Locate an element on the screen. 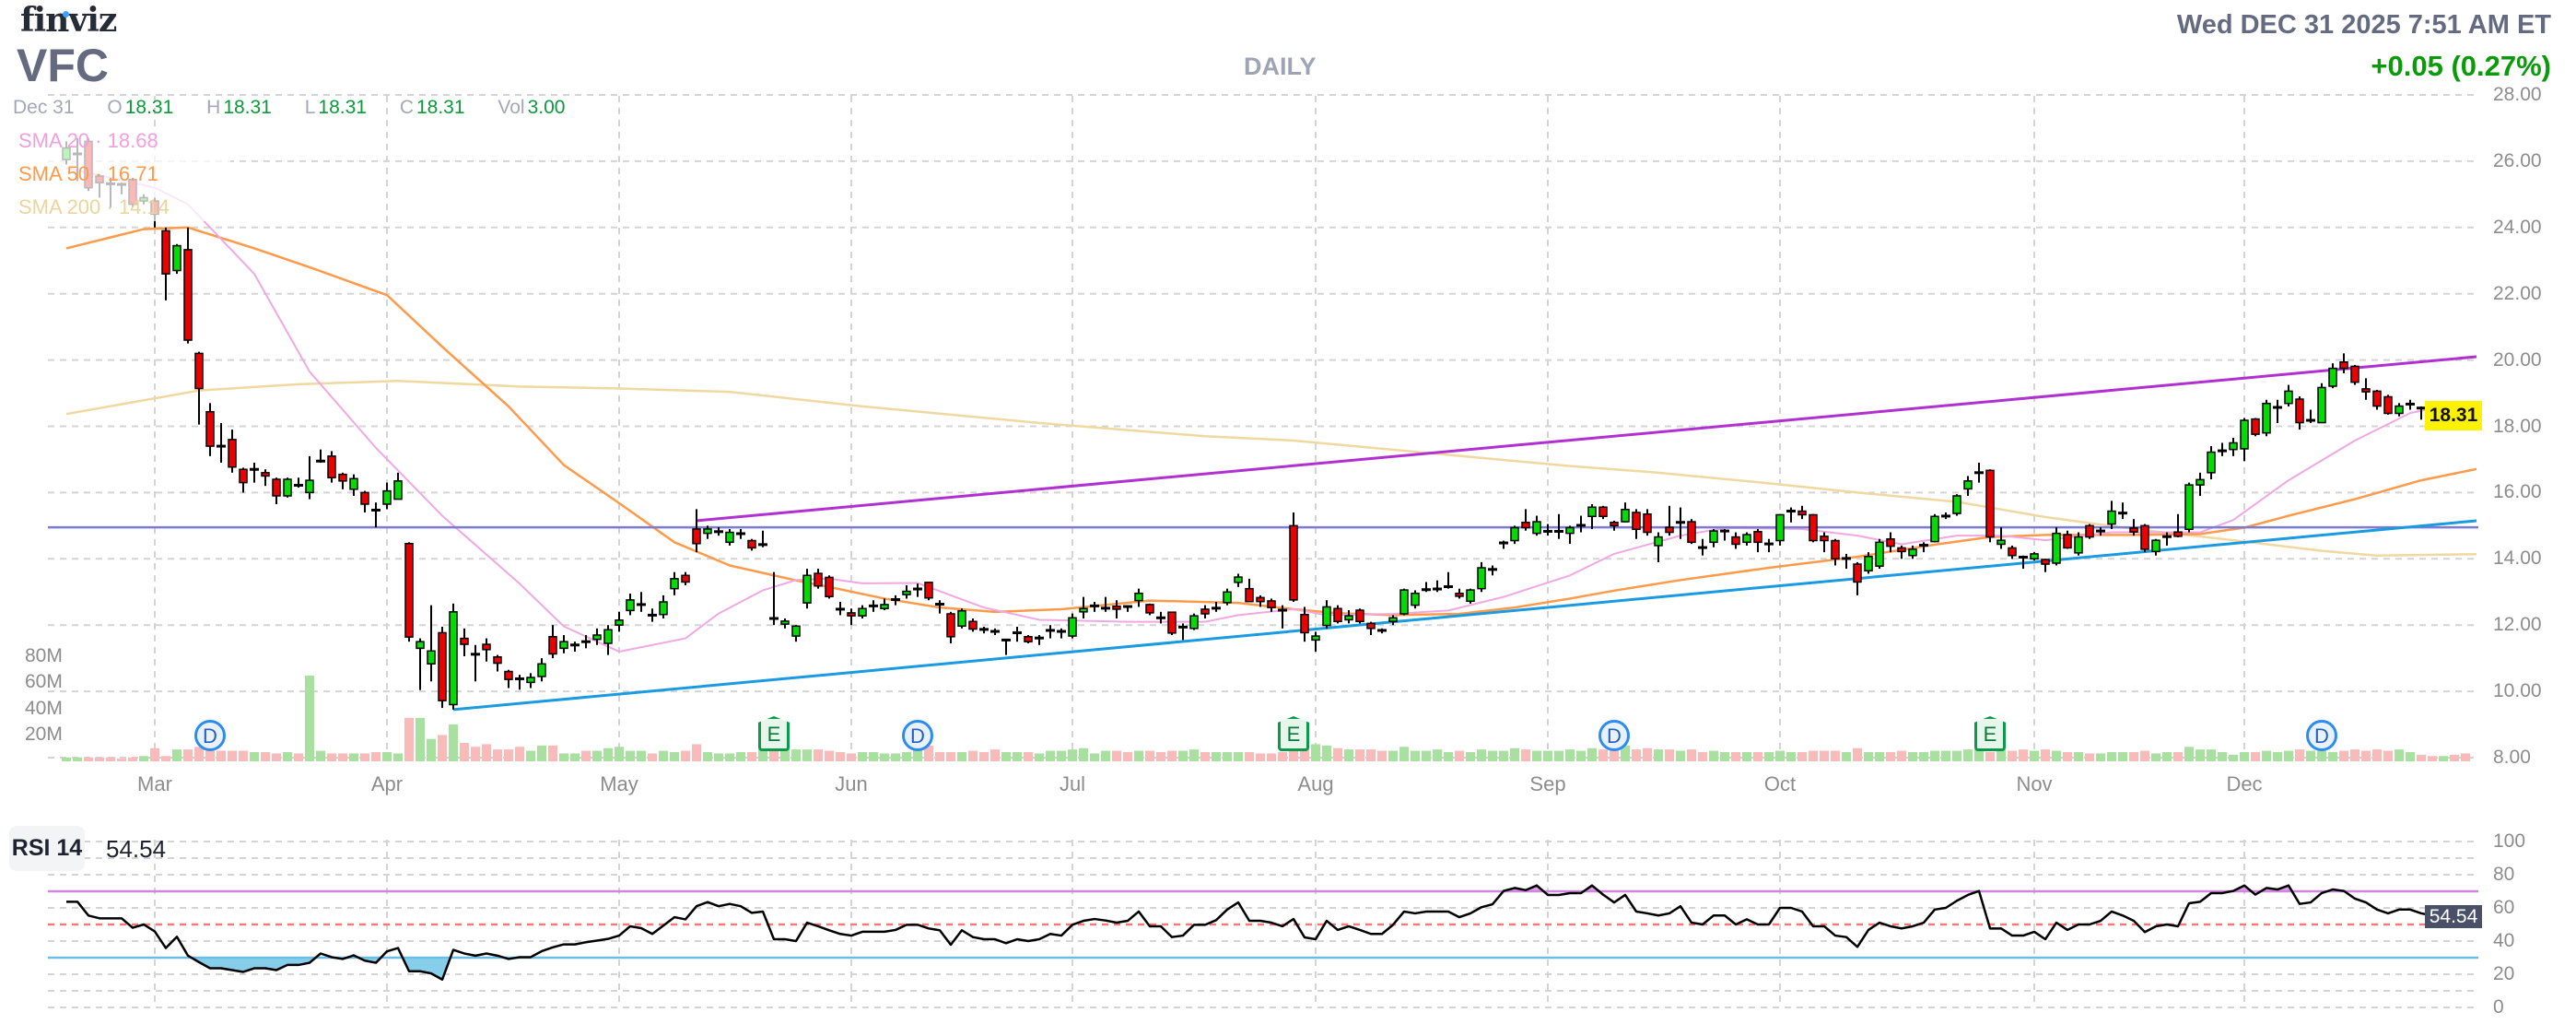  price-tick-label: 8.00 is located at coordinates (2512, 757).